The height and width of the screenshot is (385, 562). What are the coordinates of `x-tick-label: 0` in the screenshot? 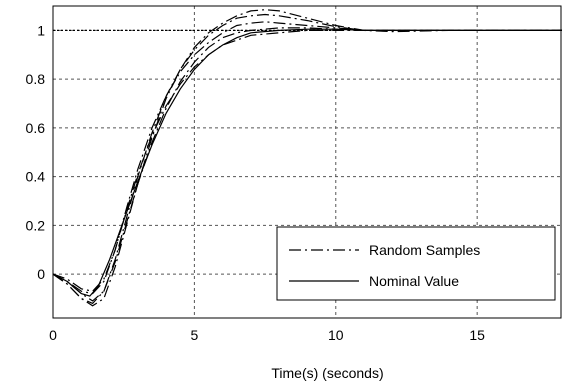 It's located at (53, 335).